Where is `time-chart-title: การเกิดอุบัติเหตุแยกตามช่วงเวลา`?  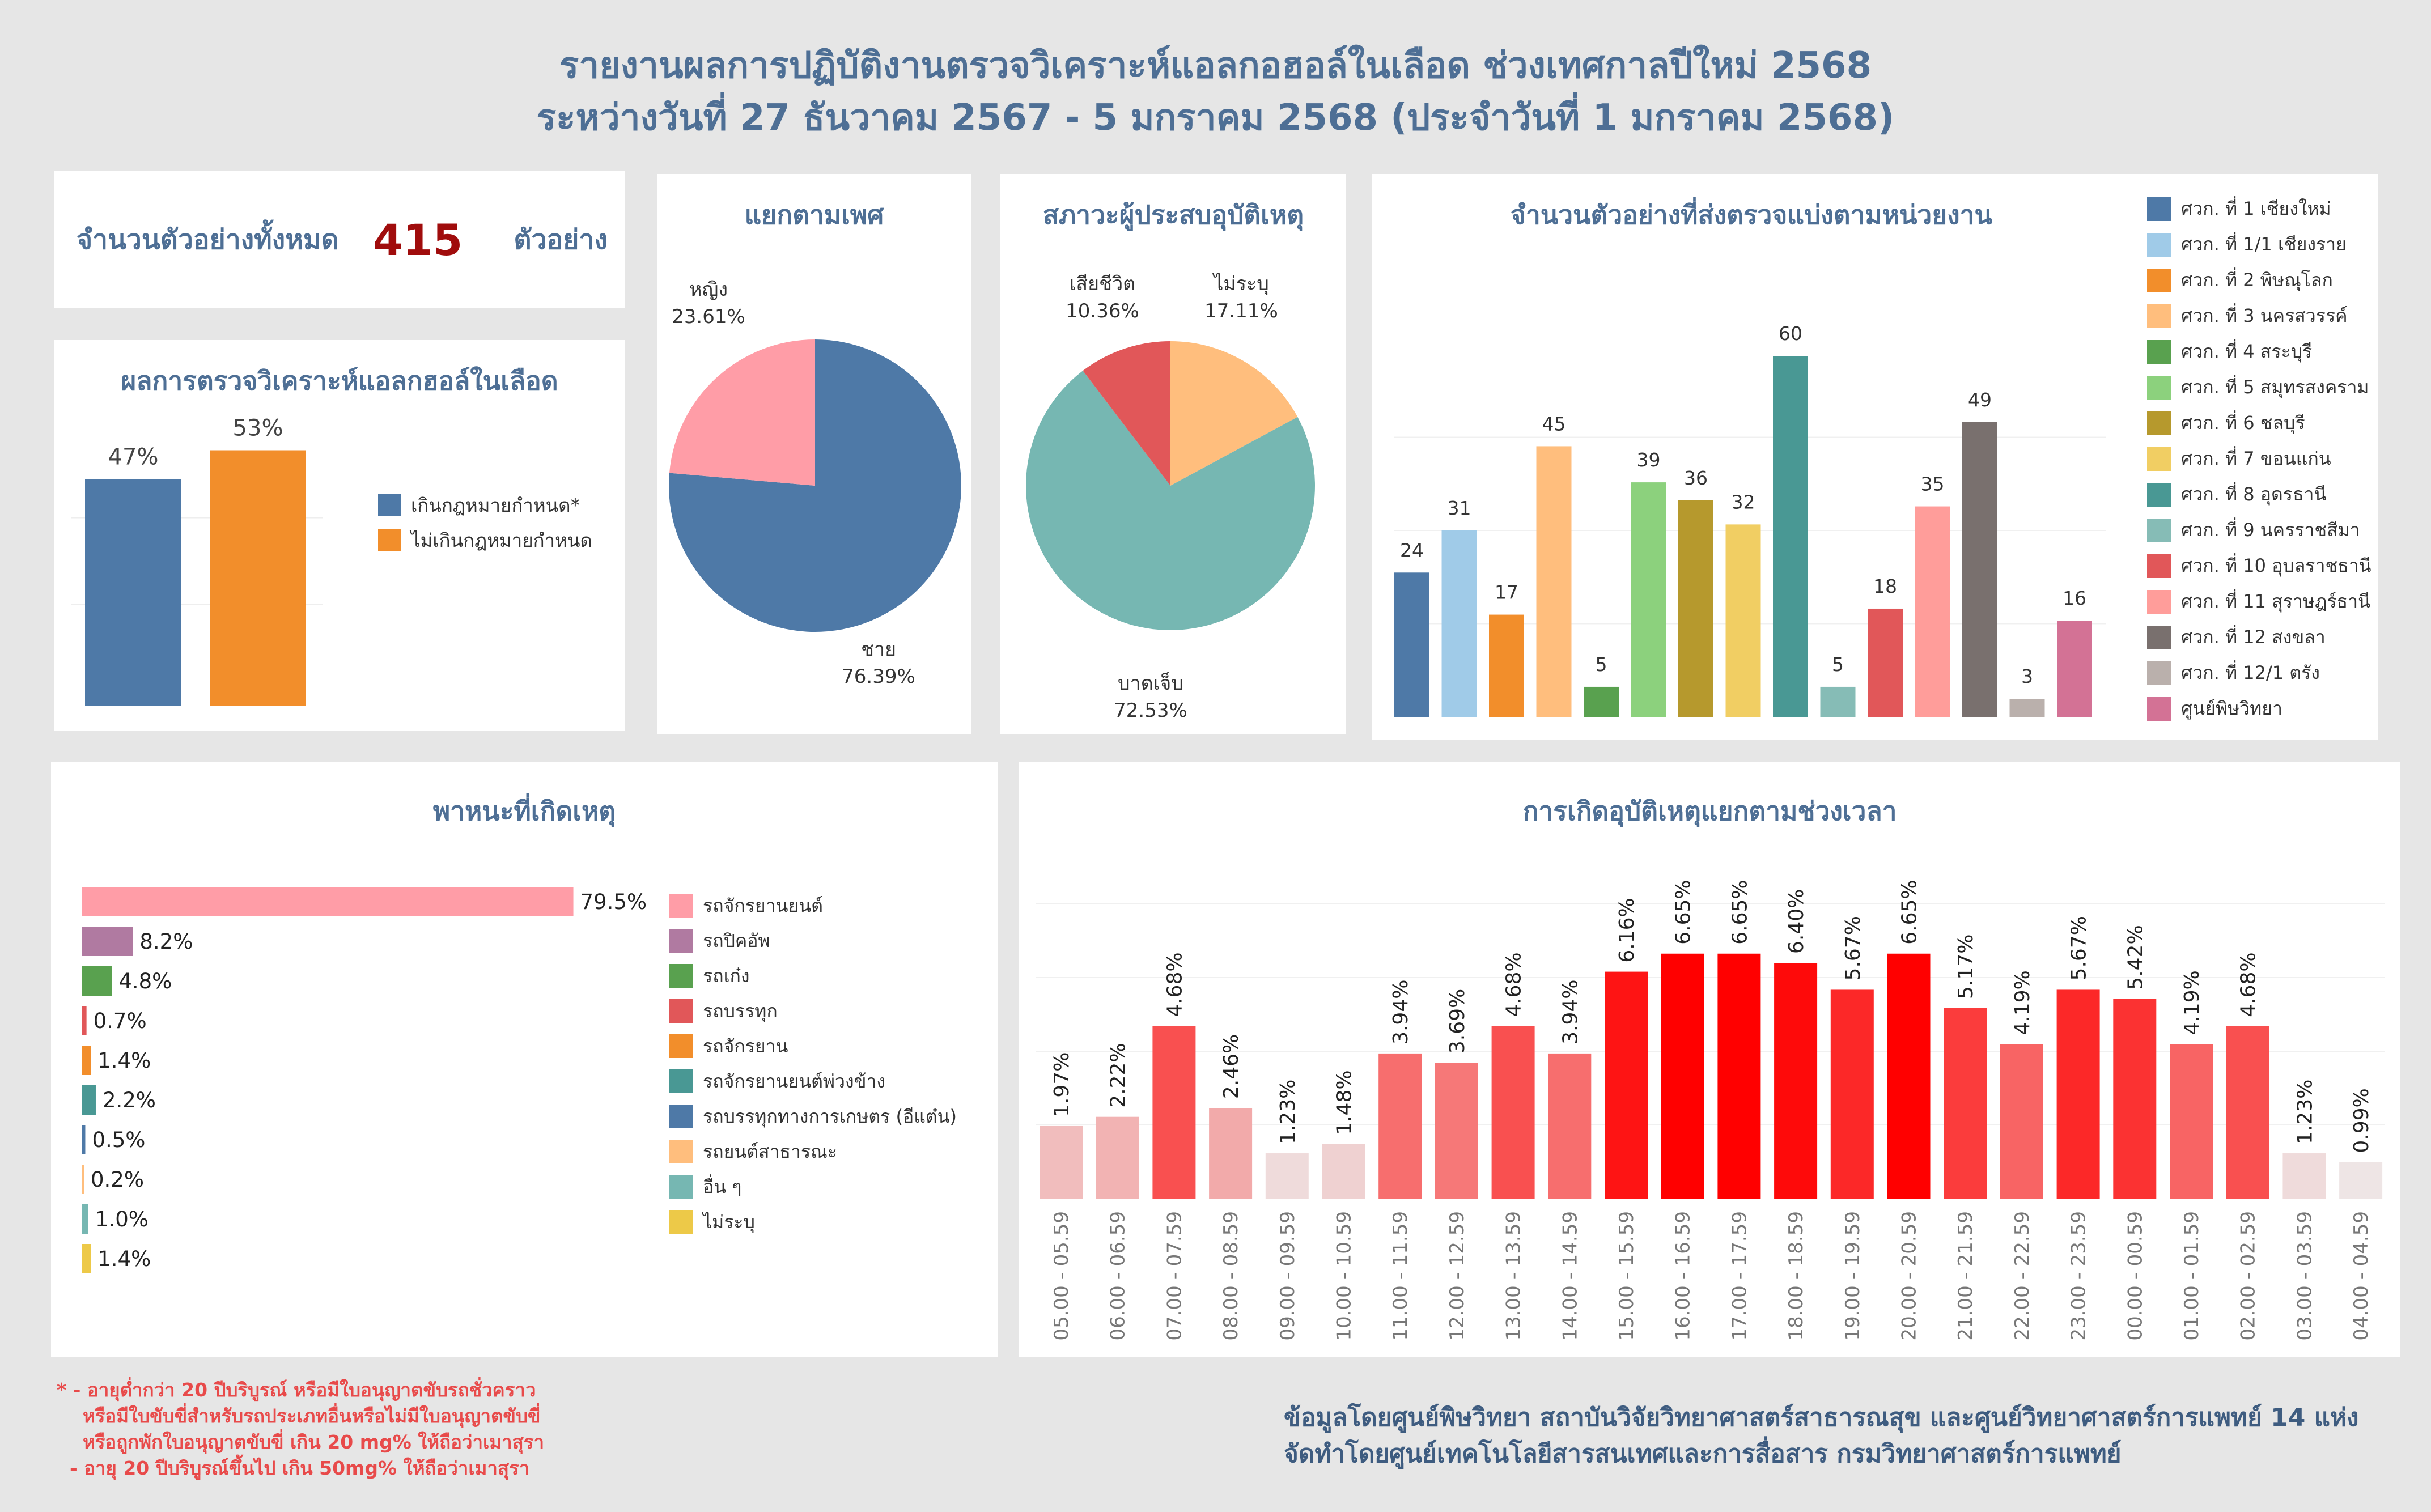
time-chart-title: การเกิดอุบัติเหตุแยกตามช่วงเวลา is located at coordinates (1709, 811).